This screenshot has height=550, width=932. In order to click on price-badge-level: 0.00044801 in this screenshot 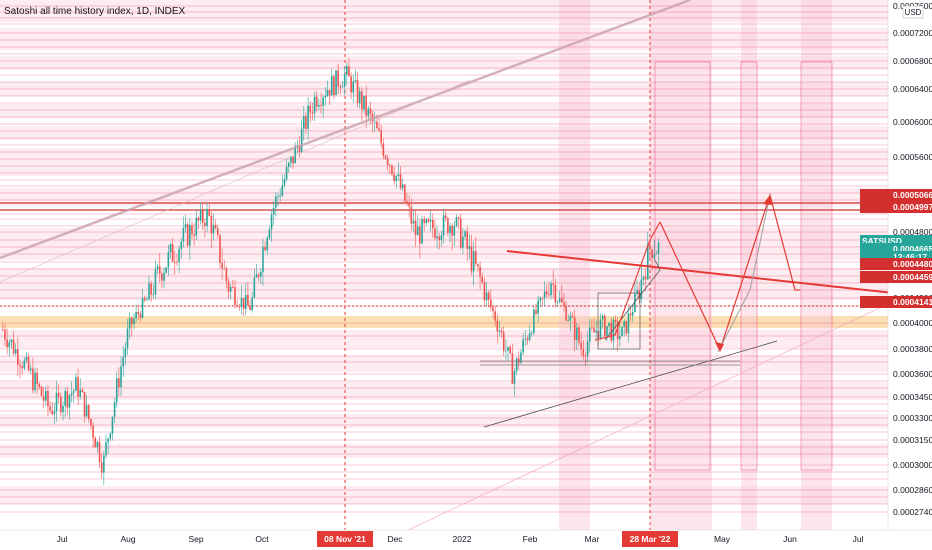, I will do `click(912, 264)`.